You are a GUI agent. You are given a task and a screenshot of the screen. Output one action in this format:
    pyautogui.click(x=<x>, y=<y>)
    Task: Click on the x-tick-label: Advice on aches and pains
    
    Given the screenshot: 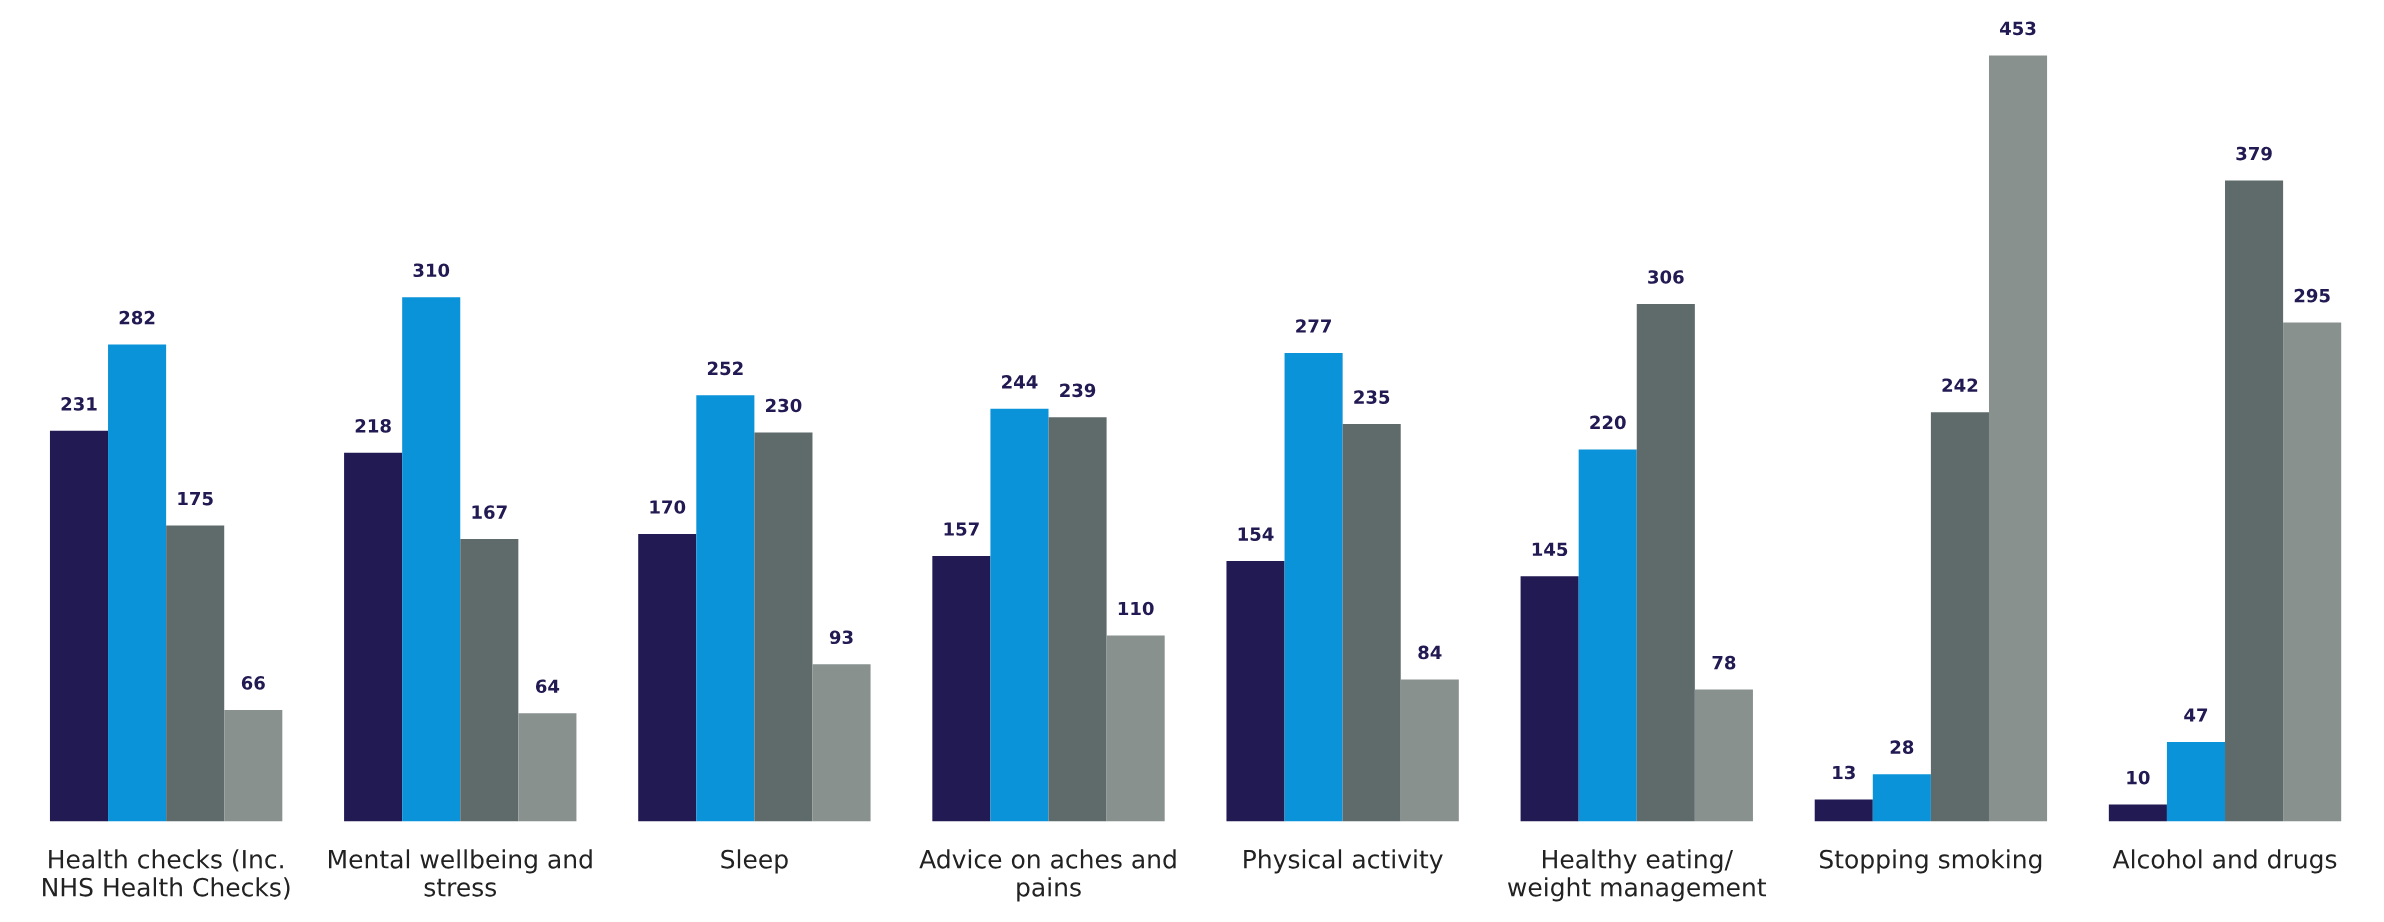 What is the action you would take?
    pyautogui.click(x=1047, y=875)
    